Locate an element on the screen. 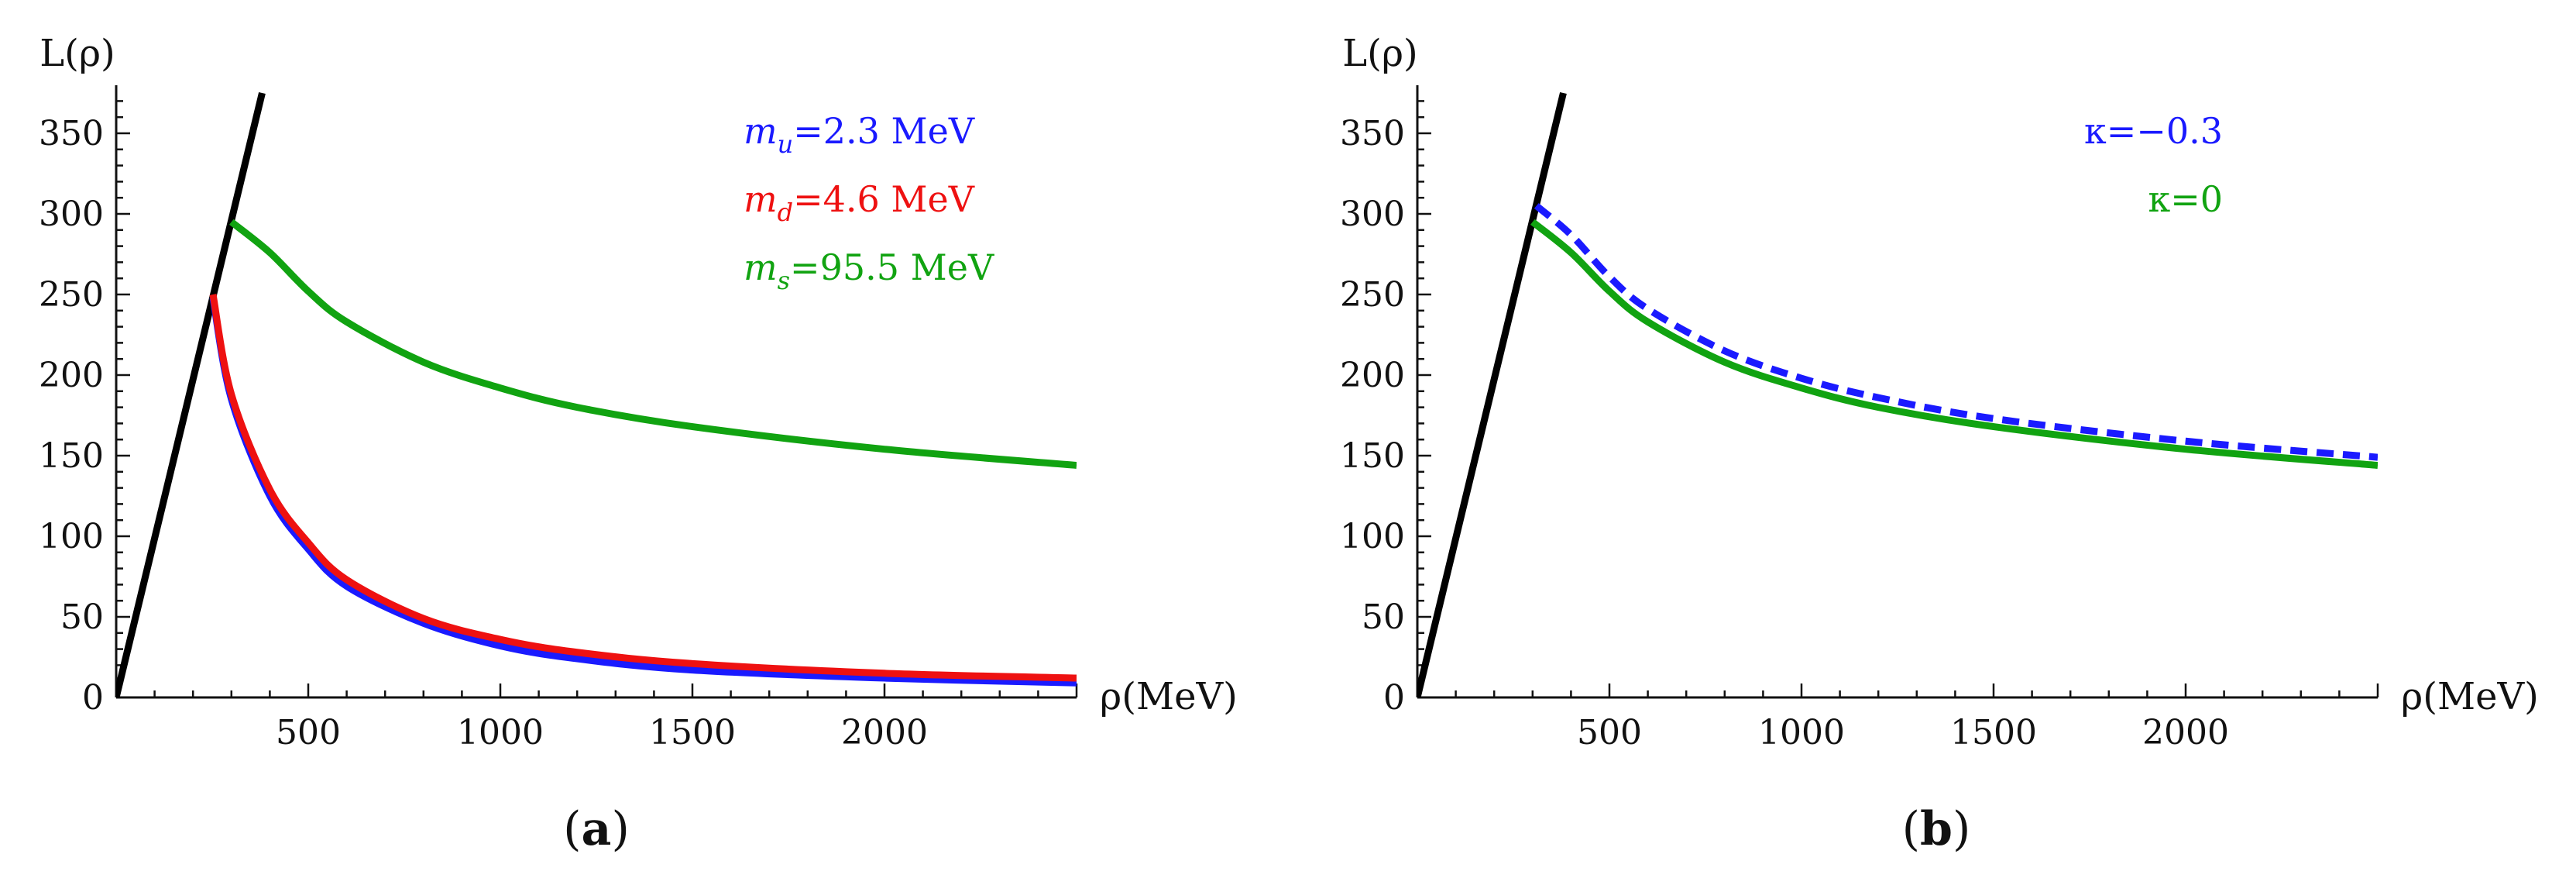  panel-label-letter: a is located at coordinates (597, 829).